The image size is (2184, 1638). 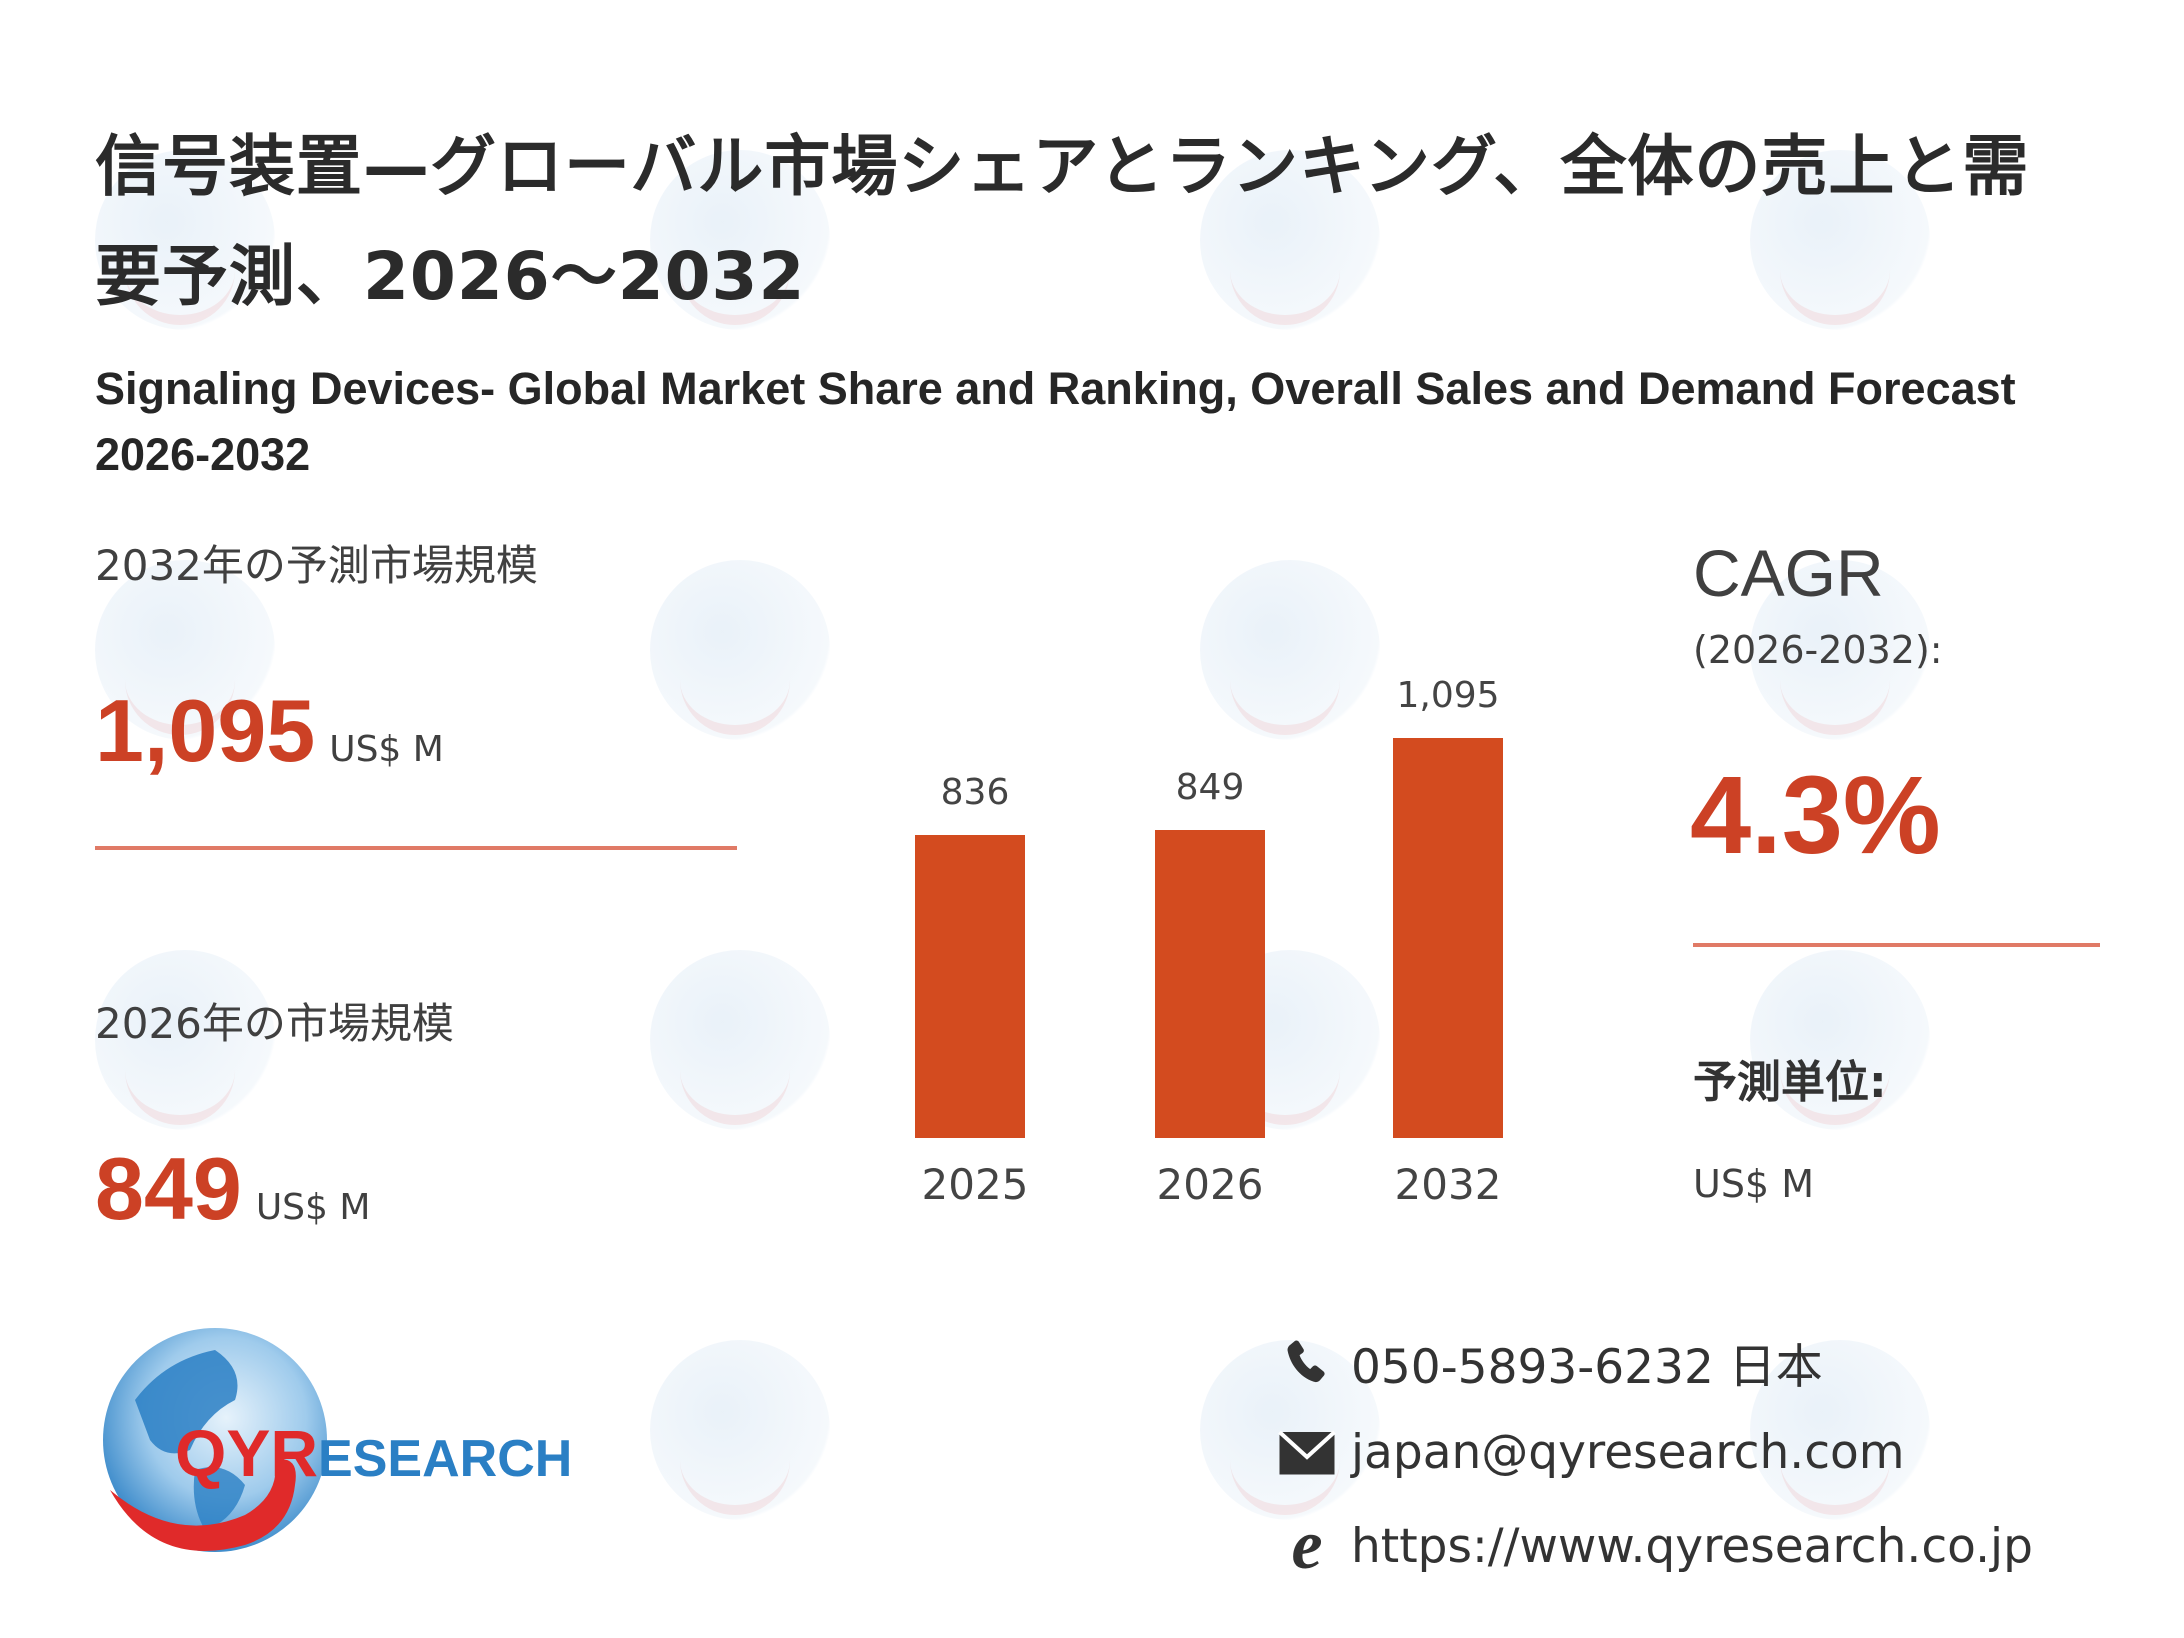 I want to click on bar-value-label: 836, so click(x=975, y=792).